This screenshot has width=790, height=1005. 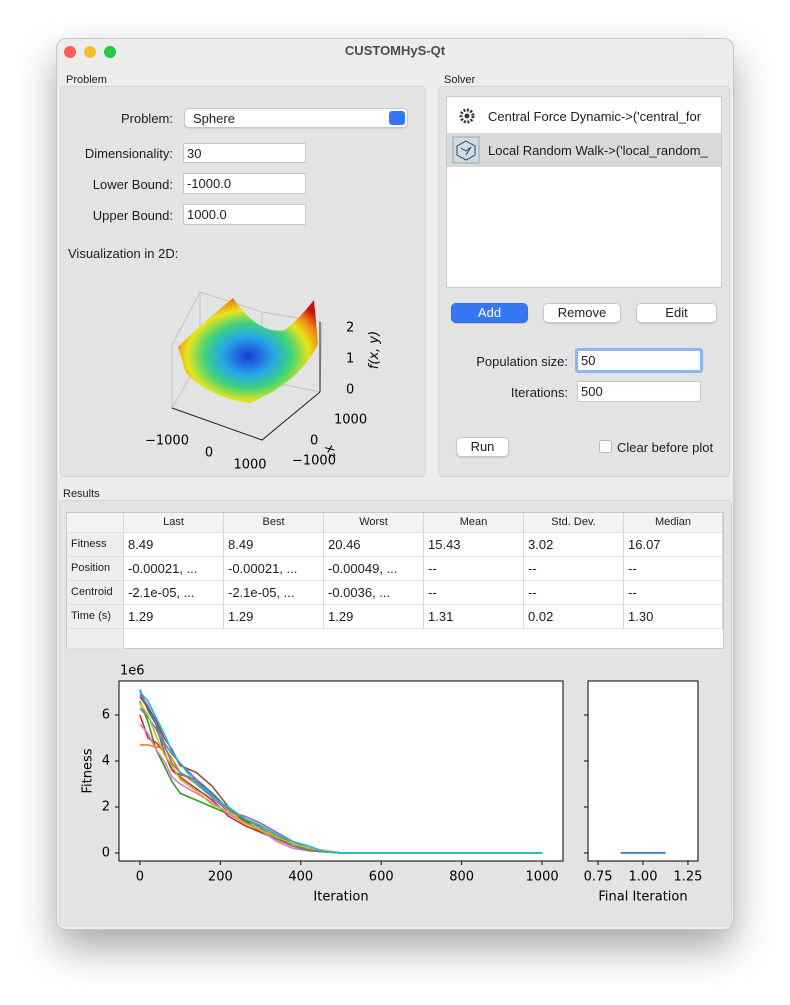 I want to click on label: Dimensionality:, so click(x=128, y=153).